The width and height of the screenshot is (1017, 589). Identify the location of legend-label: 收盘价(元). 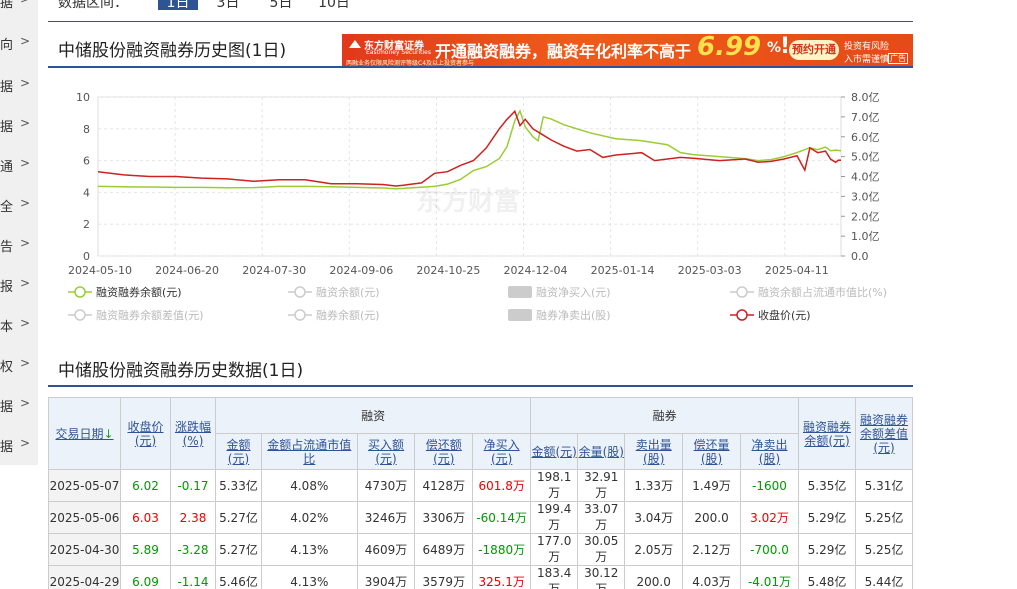
(784, 315).